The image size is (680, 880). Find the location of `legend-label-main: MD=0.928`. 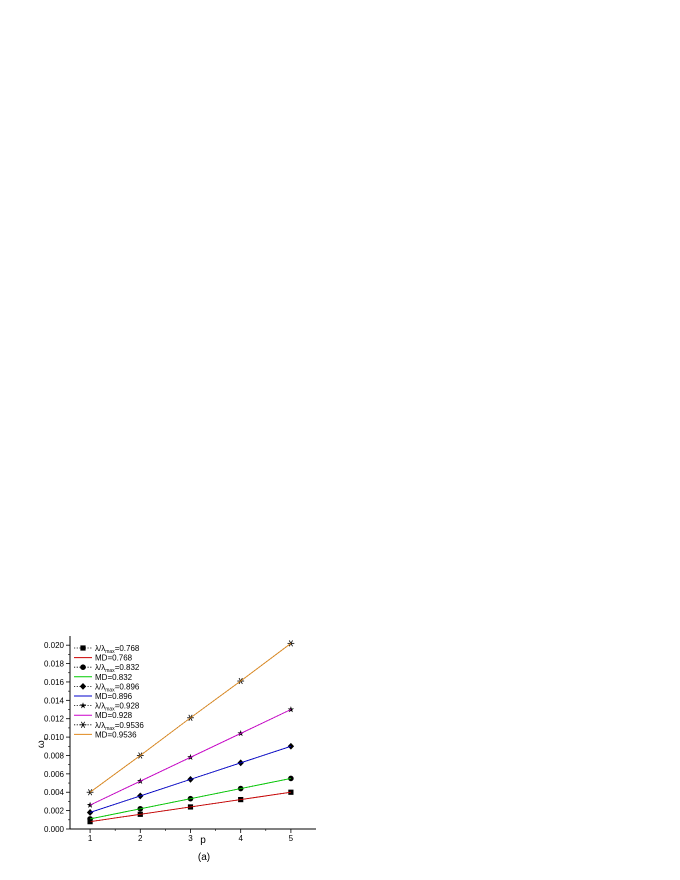

legend-label-main: MD=0.928 is located at coordinates (114, 715).